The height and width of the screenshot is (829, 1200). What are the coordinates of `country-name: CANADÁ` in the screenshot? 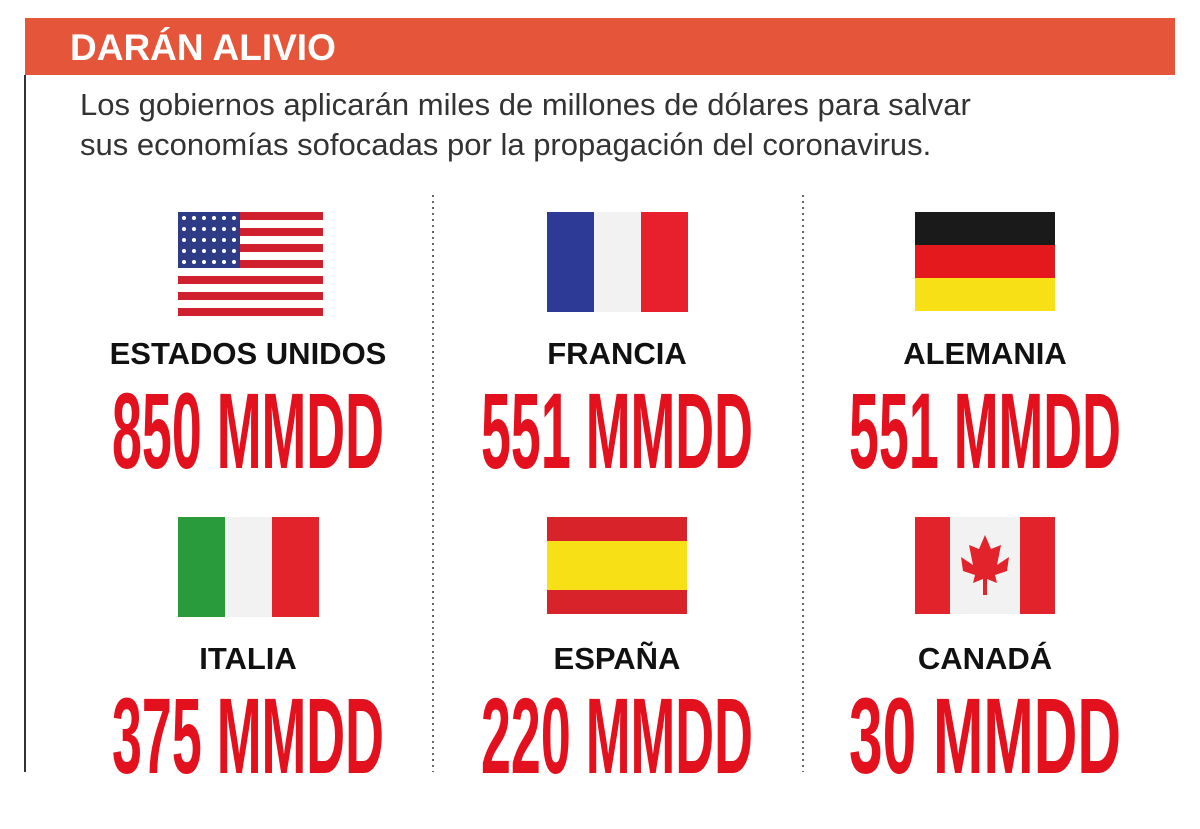 It's located at (985, 658).